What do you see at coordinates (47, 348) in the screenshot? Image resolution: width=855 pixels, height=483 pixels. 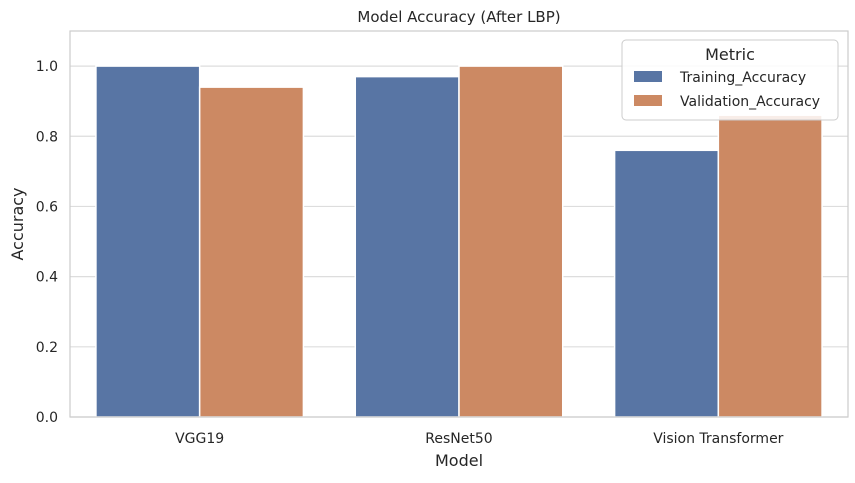 I see `y-tick-label: 0.2` at bounding box center [47, 348].